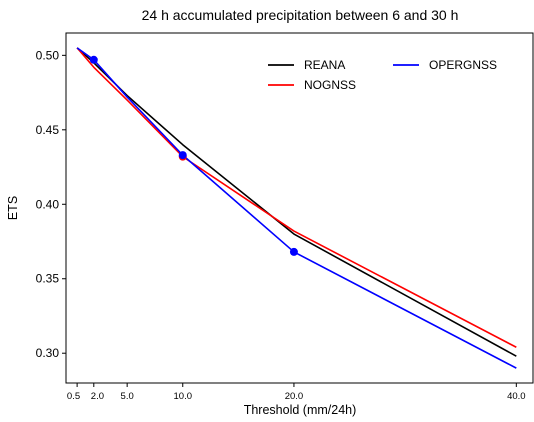 The width and height of the screenshot is (534, 422). What do you see at coordinates (73, 396) in the screenshot?
I see `x-tick-label: 0.5` at bounding box center [73, 396].